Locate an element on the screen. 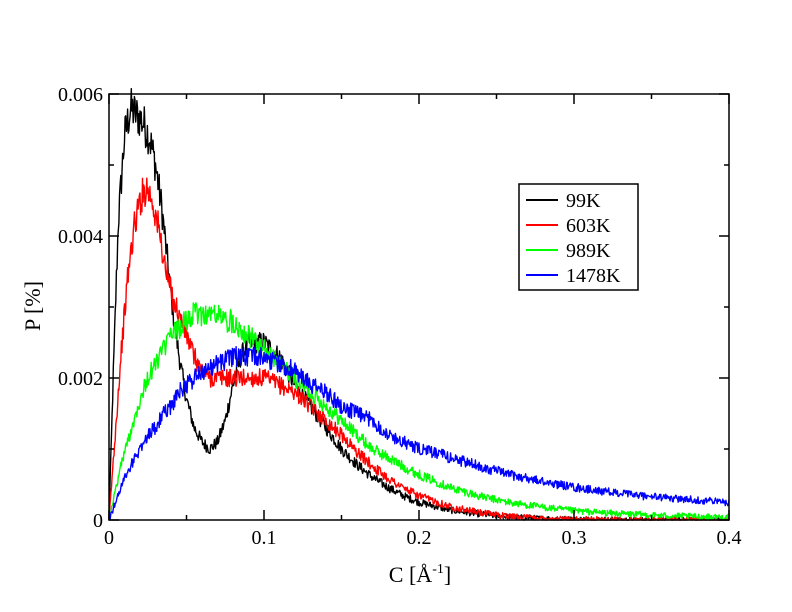  legend-box is located at coordinates (578, 237).